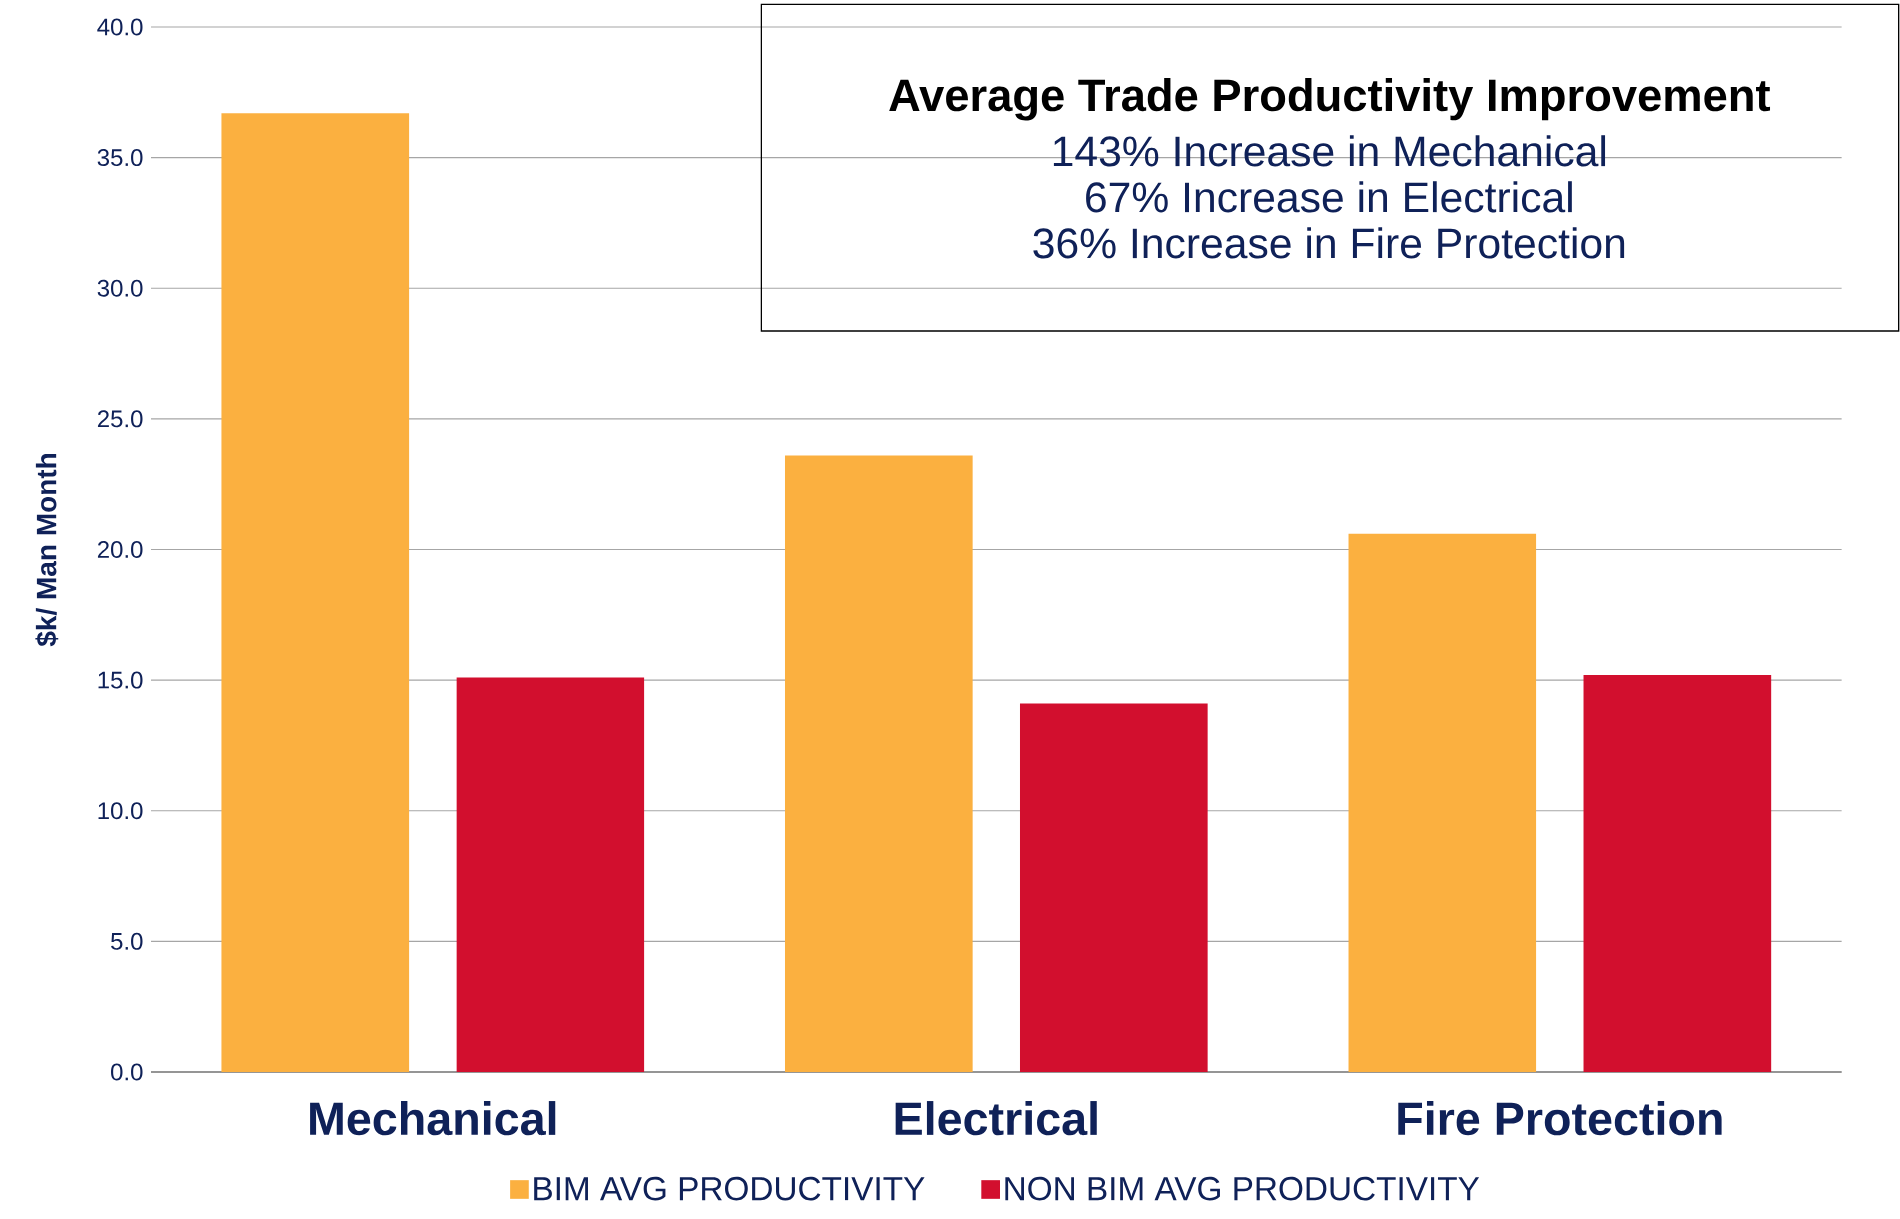  What do you see at coordinates (1242, 1188) in the screenshot?
I see `legend-label: NON BIM AVG PRODUCTIVITY` at bounding box center [1242, 1188].